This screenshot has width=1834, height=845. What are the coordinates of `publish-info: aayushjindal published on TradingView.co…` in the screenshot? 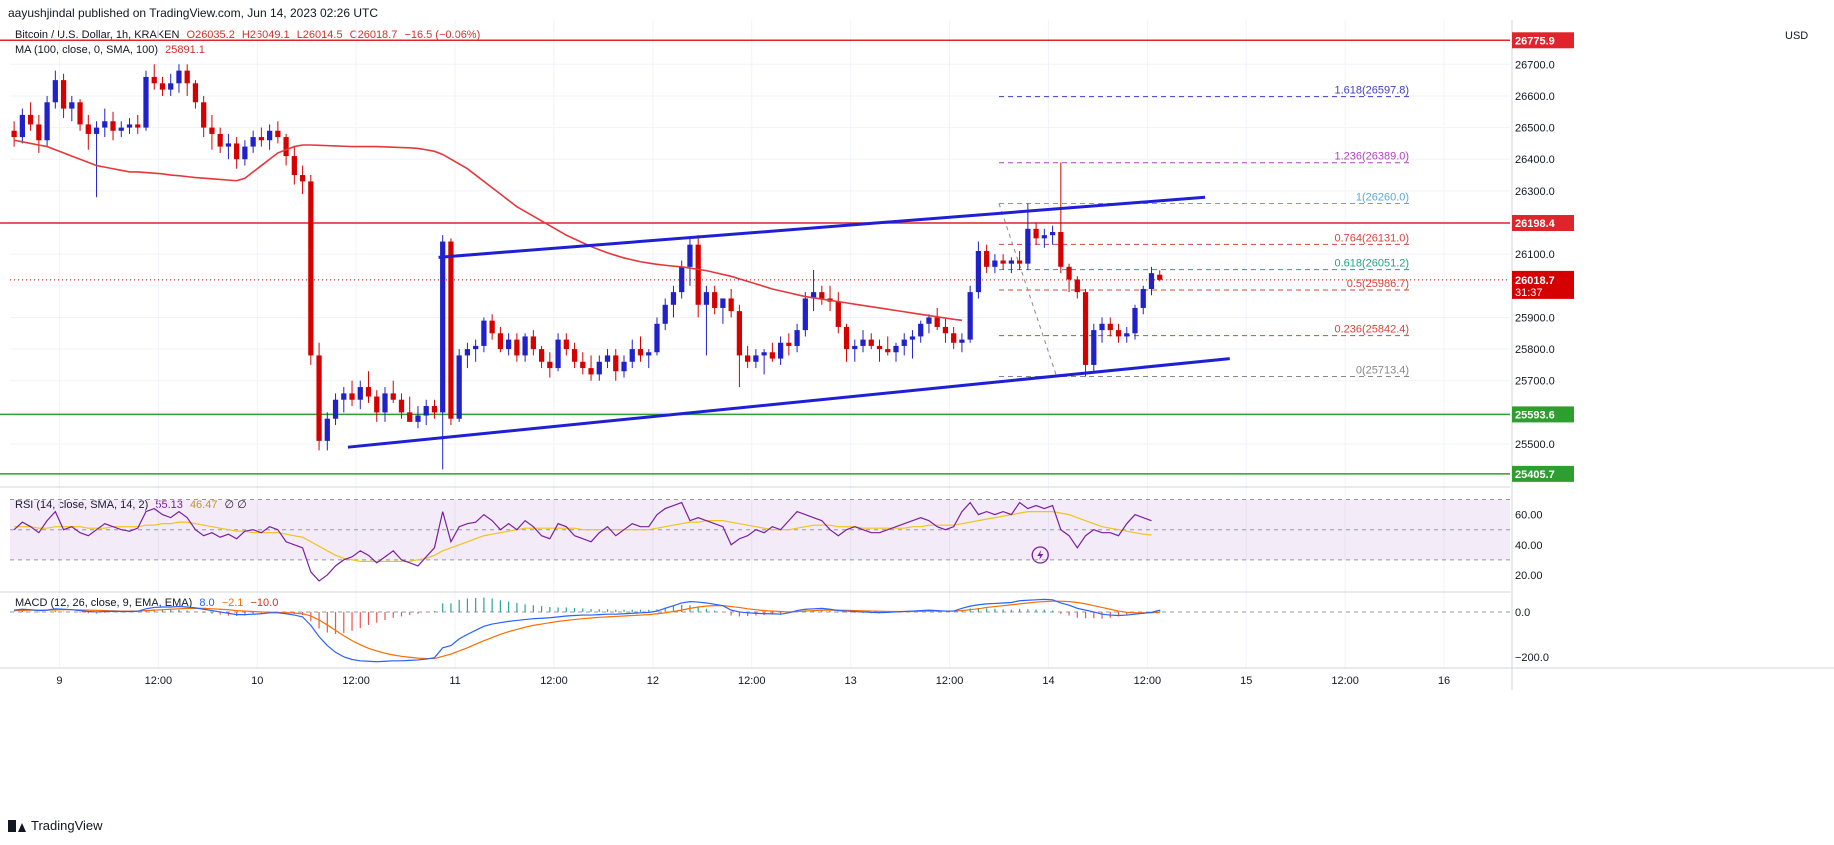 It's located at (193, 13).